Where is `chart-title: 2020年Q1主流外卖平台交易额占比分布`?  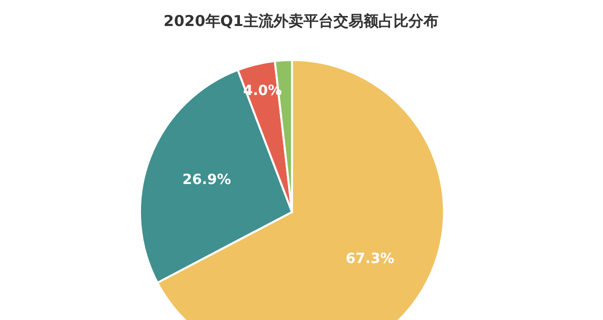 chart-title: 2020年Q1主流外卖平台交易额占比分布 is located at coordinates (301, 21).